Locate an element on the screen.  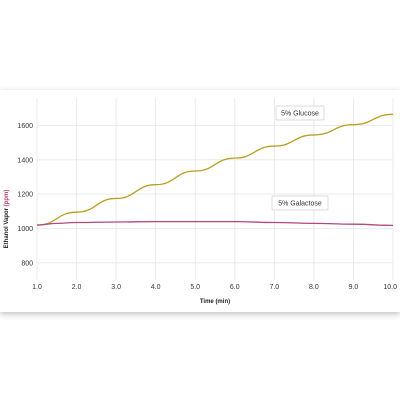
y-tick-label: 1200 is located at coordinates (25, 195).